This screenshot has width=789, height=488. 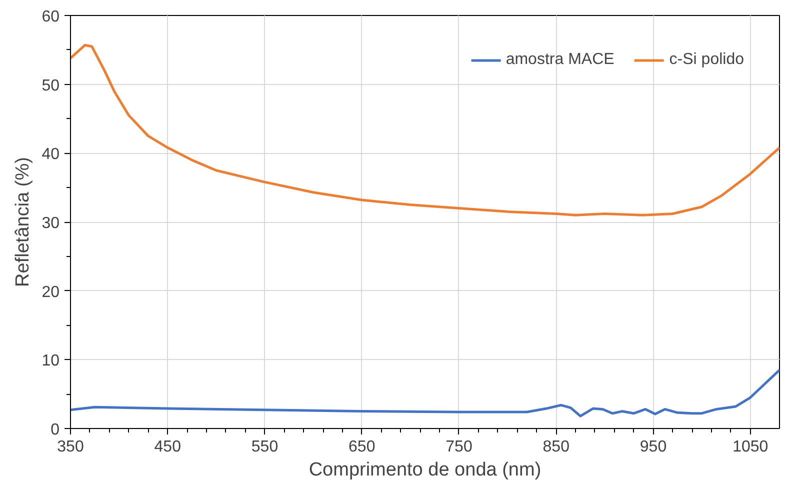 What do you see at coordinates (168, 447) in the screenshot?
I see `x-tick-label: 450` at bounding box center [168, 447].